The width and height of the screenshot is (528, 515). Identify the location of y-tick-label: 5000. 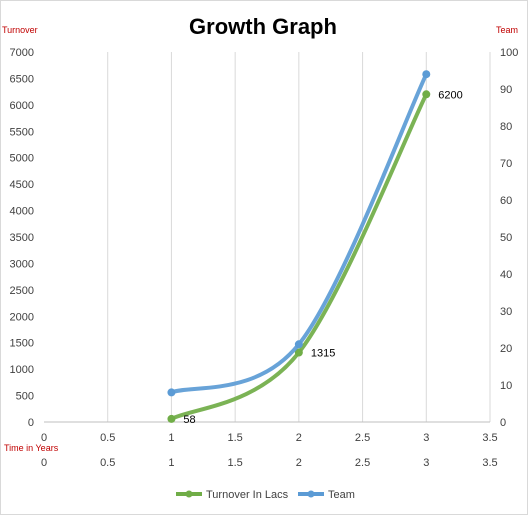
(22, 159).